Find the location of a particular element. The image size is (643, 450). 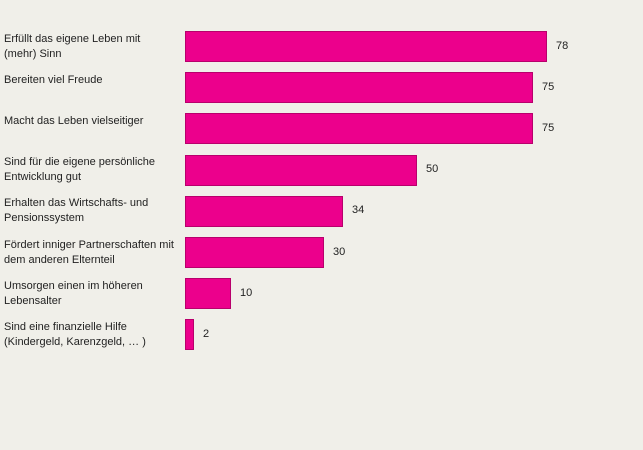

category-label: Umsorgen einen im höheren Lebensalter is located at coordinates (73, 293).